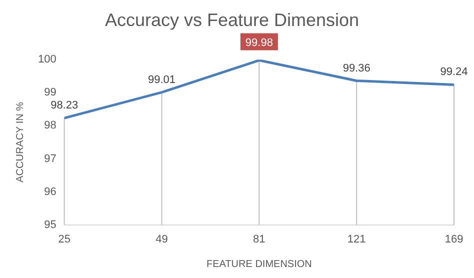 The width and height of the screenshot is (474, 278). Describe the element at coordinates (259, 42) in the screenshot. I see `annotation: 99.98` at that location.